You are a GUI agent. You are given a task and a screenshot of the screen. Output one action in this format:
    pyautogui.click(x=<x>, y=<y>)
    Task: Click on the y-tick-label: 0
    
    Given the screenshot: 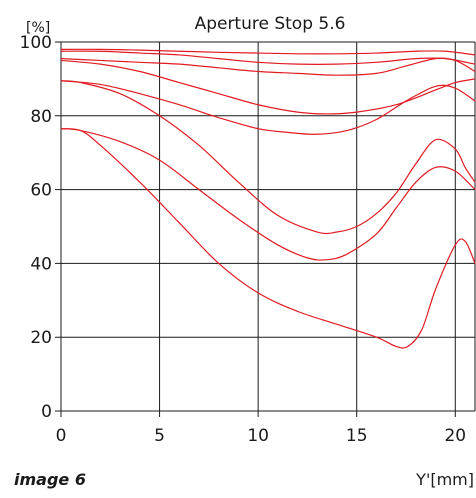 What is the action you would take?
    pyautogui.click(x=46, y=412)
    